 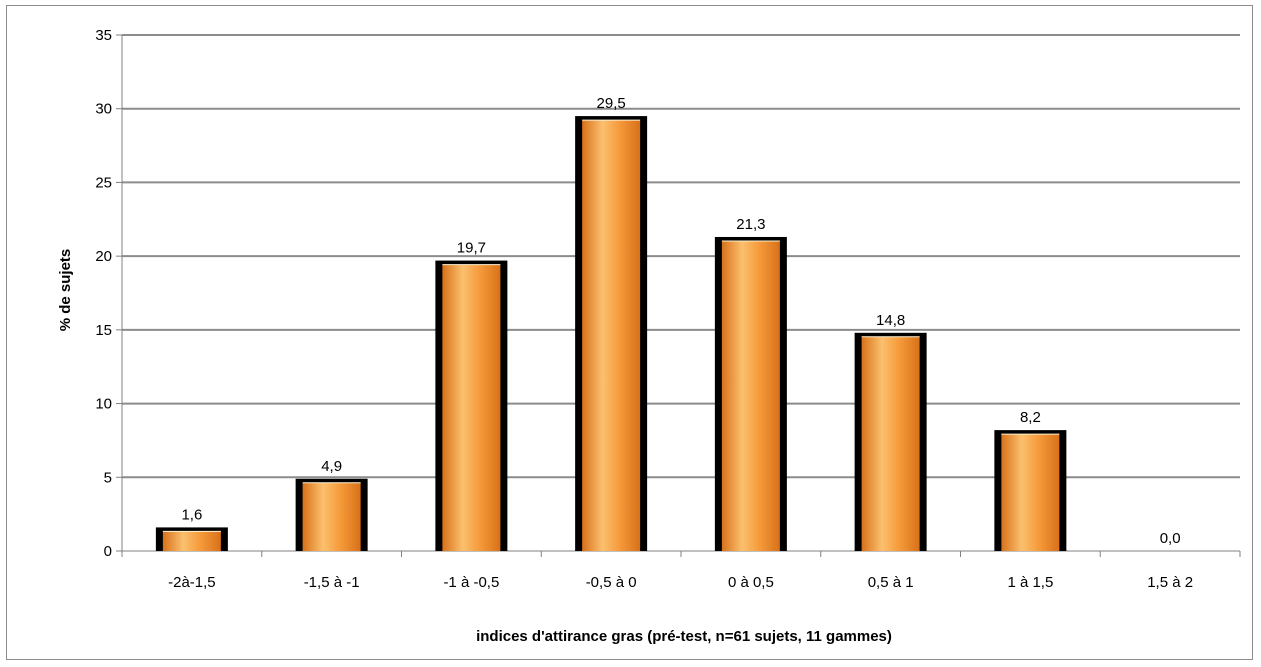 What do you see at coordinates (103, 404) in the screenshot?
I see `y-tick-label: 10` at bounding box center [103, 404].